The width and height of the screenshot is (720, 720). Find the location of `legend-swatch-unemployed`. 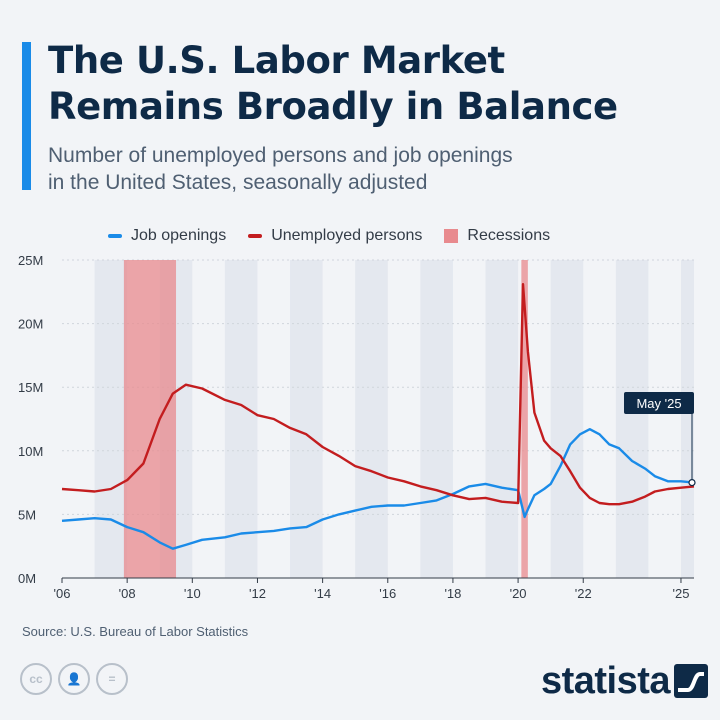

legend-swatch-unemployed is located at coordinates (255, 236).